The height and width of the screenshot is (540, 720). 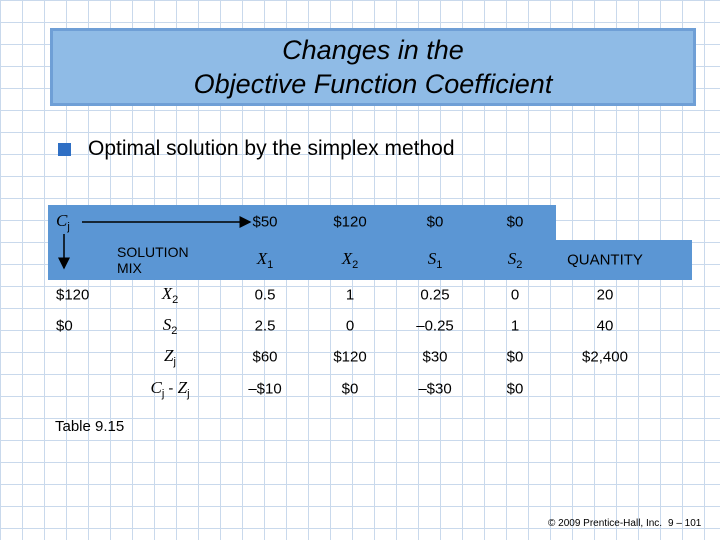 What do you see at coordinates (435, 326) in the screenshot?
I see `table-cell: –0.25` at bounding box center [435, 326].